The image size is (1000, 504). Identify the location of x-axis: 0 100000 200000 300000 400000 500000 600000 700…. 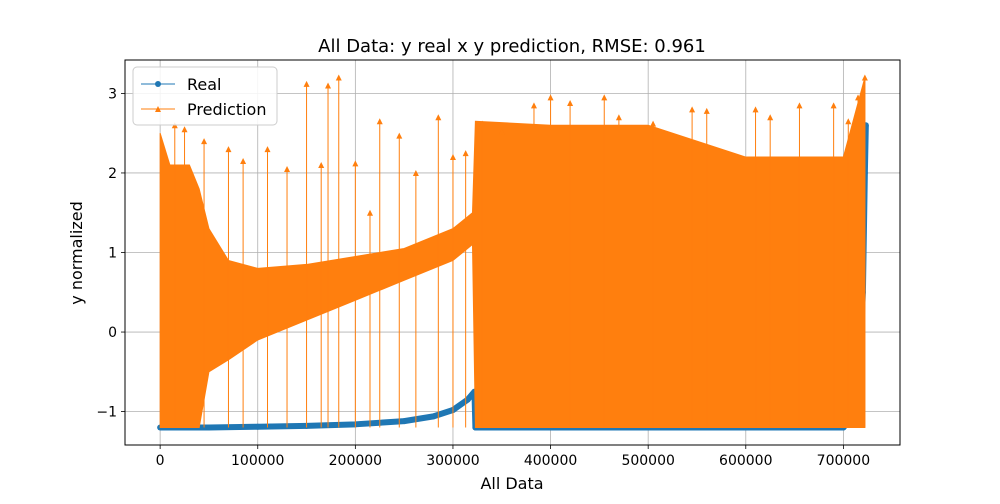
(513, 457).